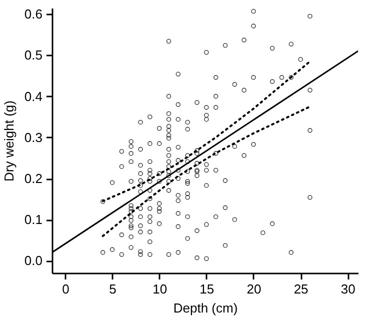 This screenshot has width=382, height=331. What do you see at coordinates (33, 55) in the screenshot?
I see `y-tick-label: 0.5` at bounding box center [33, 55].